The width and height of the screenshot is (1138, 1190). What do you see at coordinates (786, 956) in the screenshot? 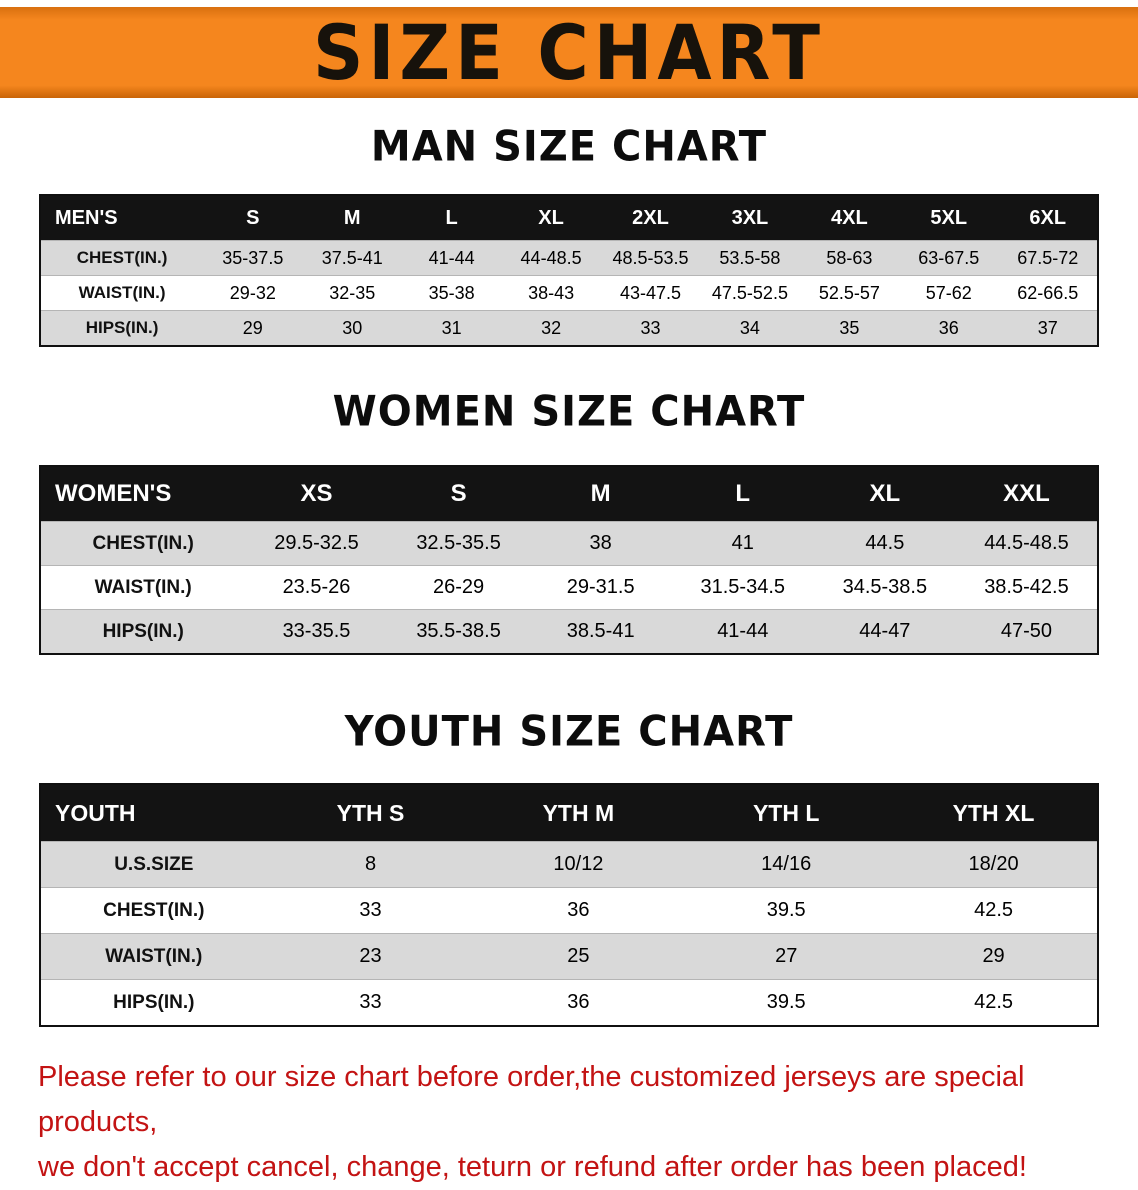
I see `size-cell: 27` at bounding box center [786, 956].